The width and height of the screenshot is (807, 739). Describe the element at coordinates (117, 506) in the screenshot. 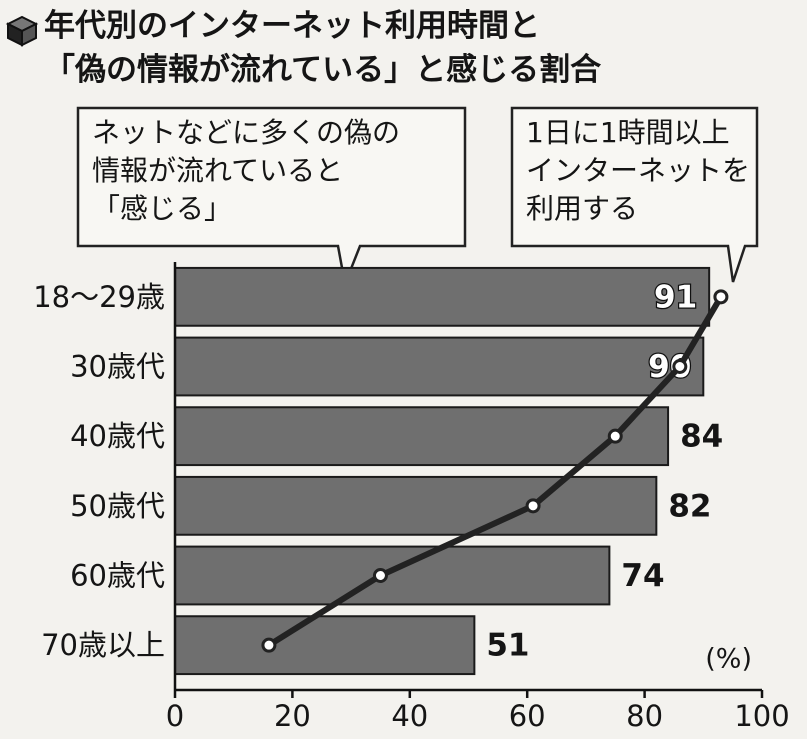

I see `y-tick-label: 50歳代` at that location.